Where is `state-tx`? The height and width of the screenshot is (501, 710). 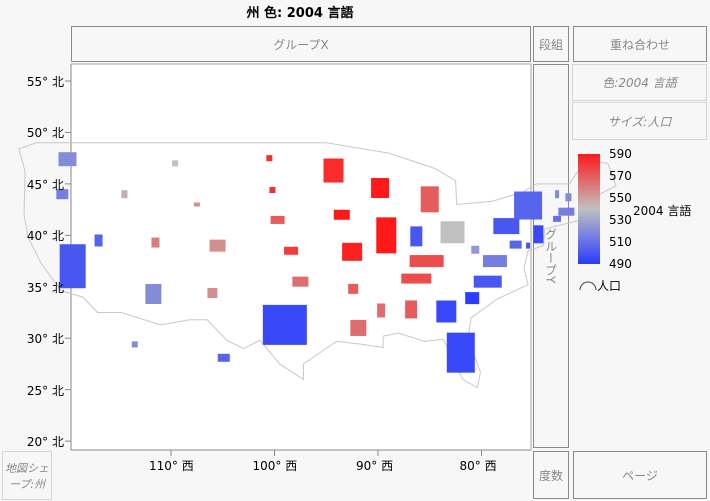
state-tx is located at coordinates (284, 324).